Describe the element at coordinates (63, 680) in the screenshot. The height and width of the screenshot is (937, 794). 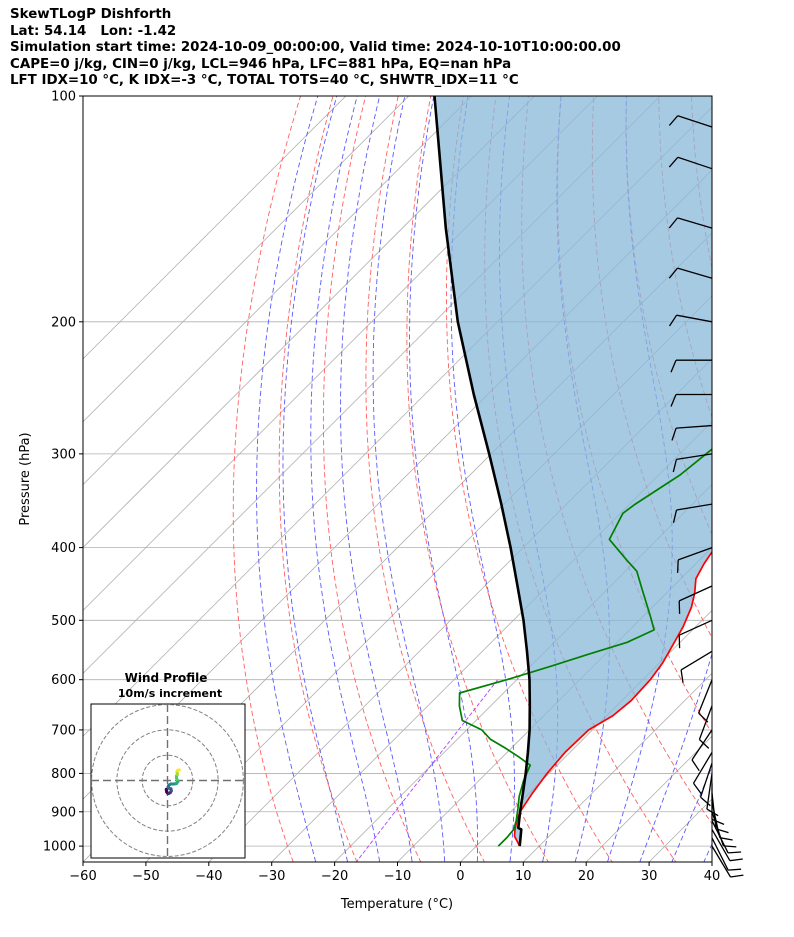
I see `y-tick-label: 600` at that location.